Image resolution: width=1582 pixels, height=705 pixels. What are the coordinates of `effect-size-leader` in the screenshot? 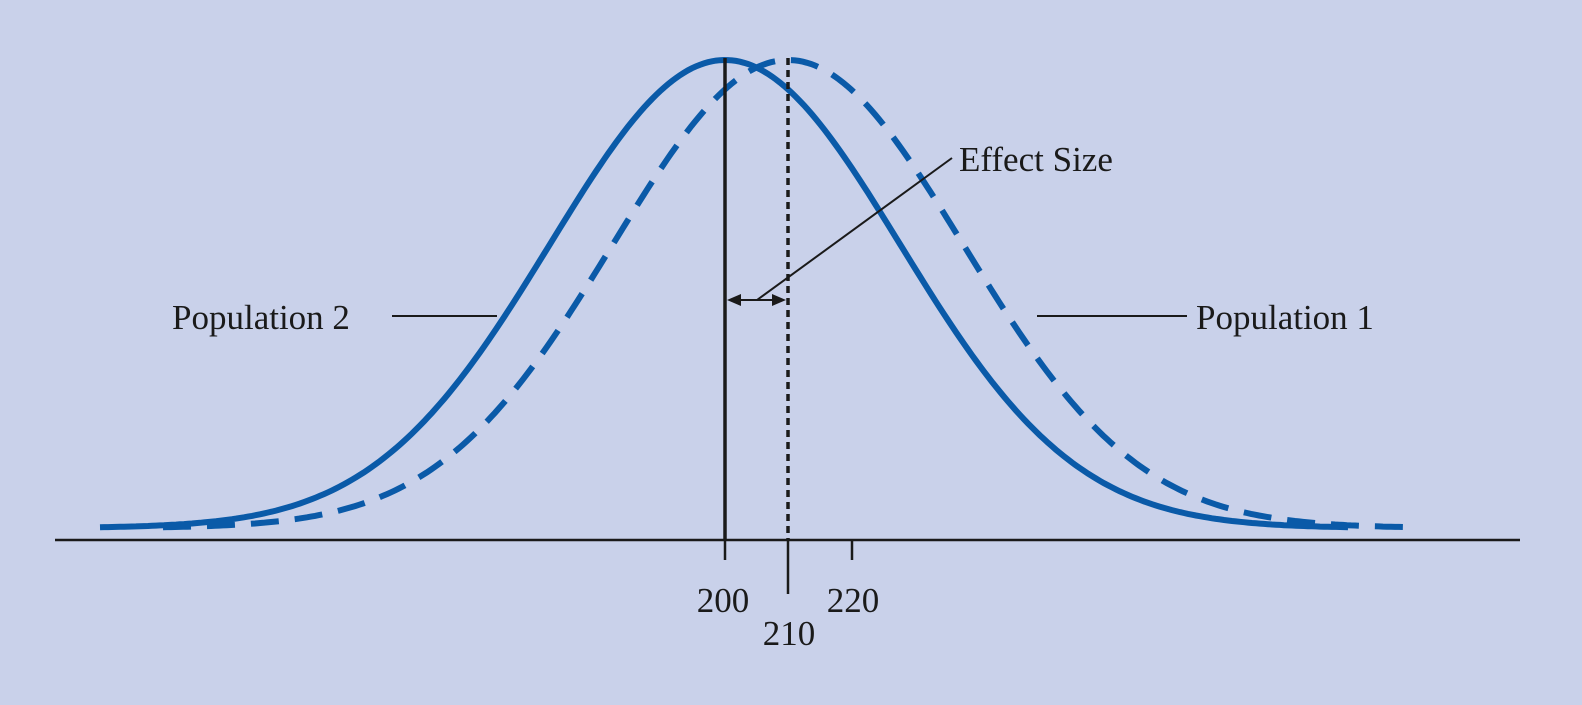 It's located at (854, 229).